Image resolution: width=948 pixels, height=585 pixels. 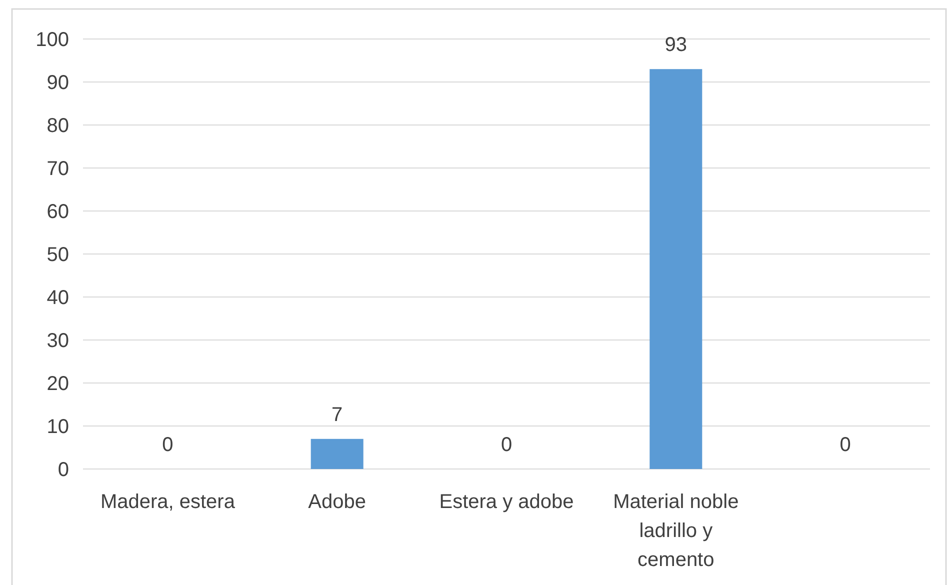 What do you see at coordinates (337, 415) in the screenshot?
I see `data-label: 7` at bounding box center [337, 415].